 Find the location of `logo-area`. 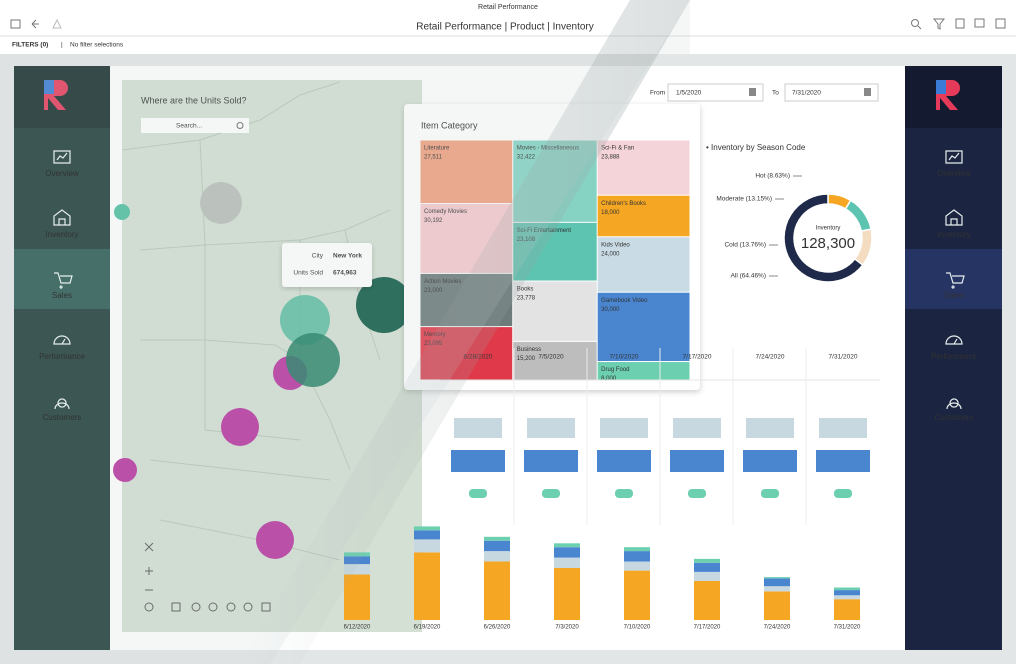

logo-area is located at coordinates (62, 97).